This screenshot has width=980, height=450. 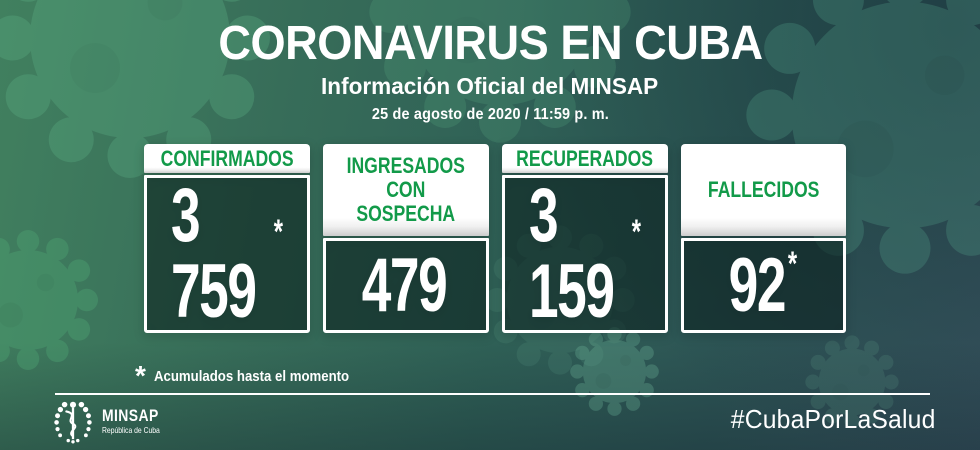 I want to click on stat-value: 3 159, so click(x=571, y=253).